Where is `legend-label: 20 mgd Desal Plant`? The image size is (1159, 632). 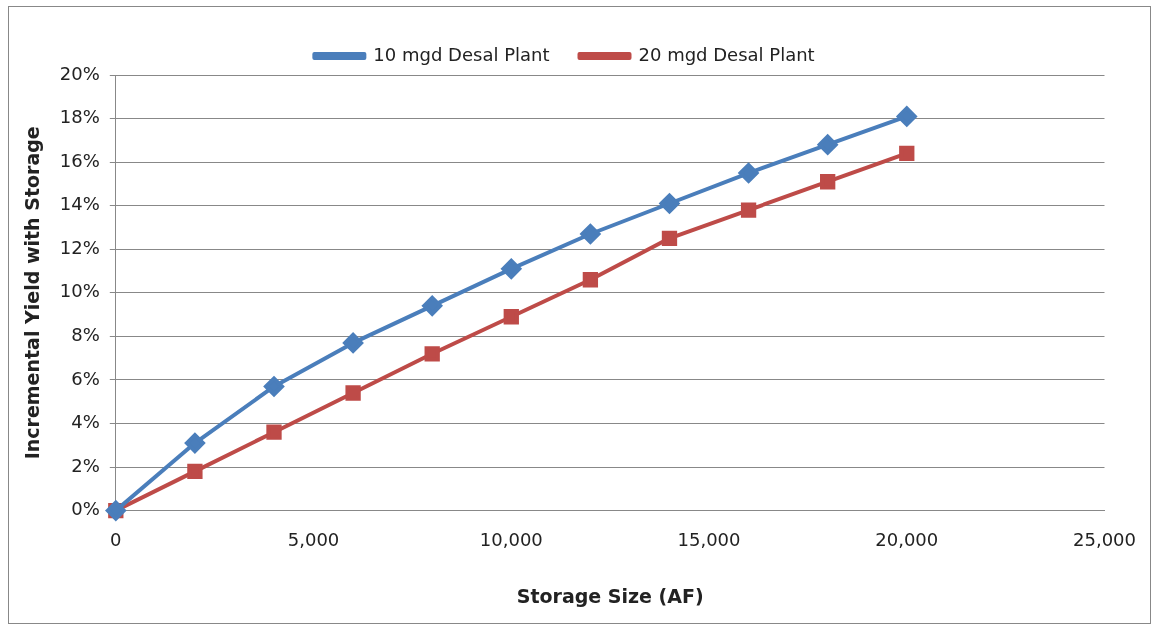
legend-label: 20 mgd Desal Plant is located at coordinates (726, 54).